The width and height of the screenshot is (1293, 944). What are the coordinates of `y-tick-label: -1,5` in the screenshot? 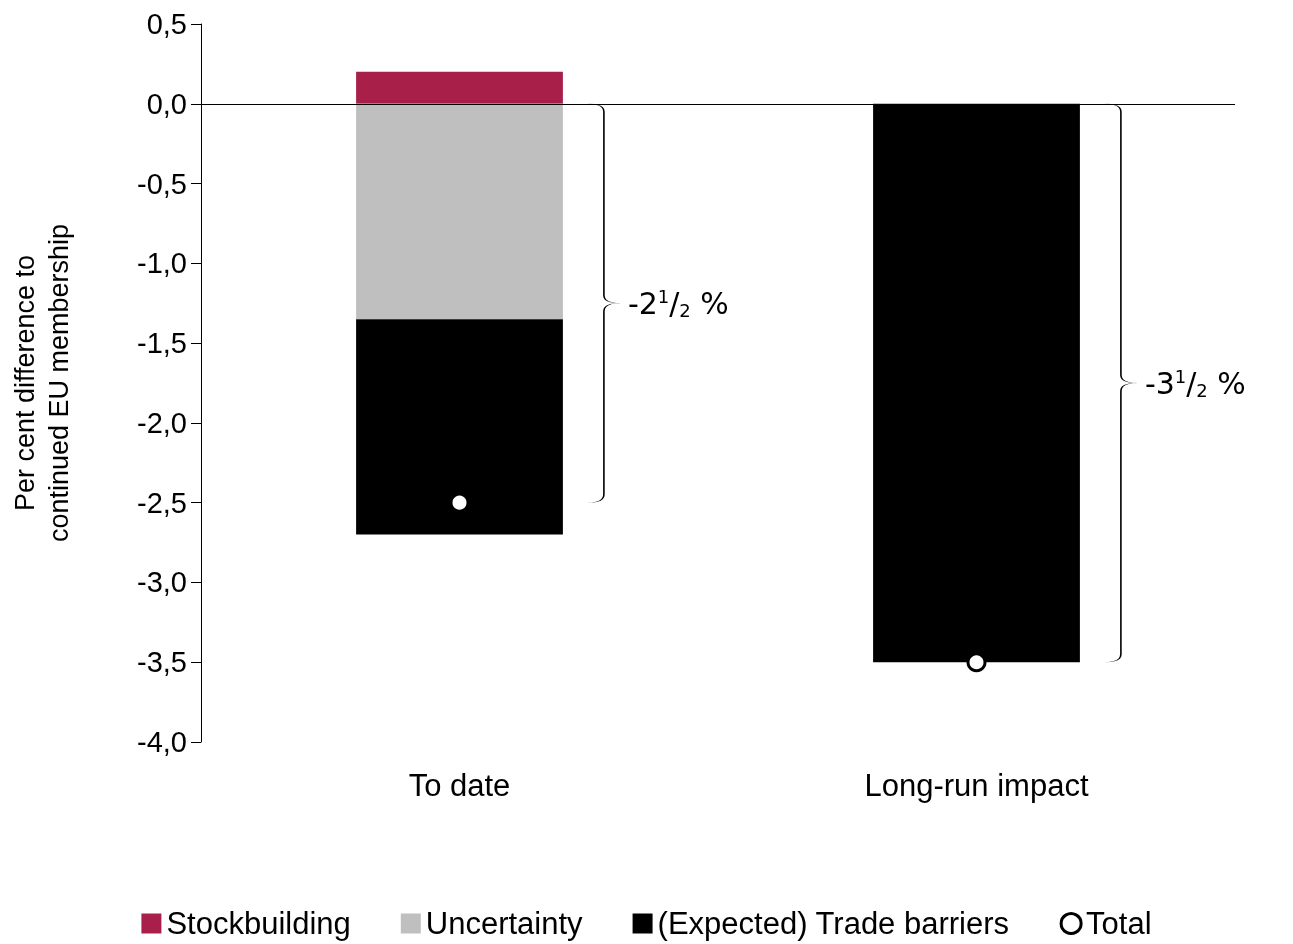 It's located at (162, 343).